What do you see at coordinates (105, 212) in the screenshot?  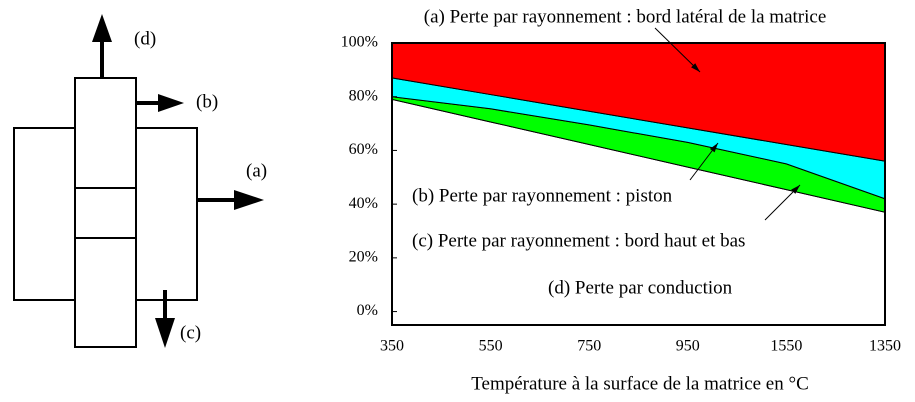 I see `piston` at bounding box center [105, 212].